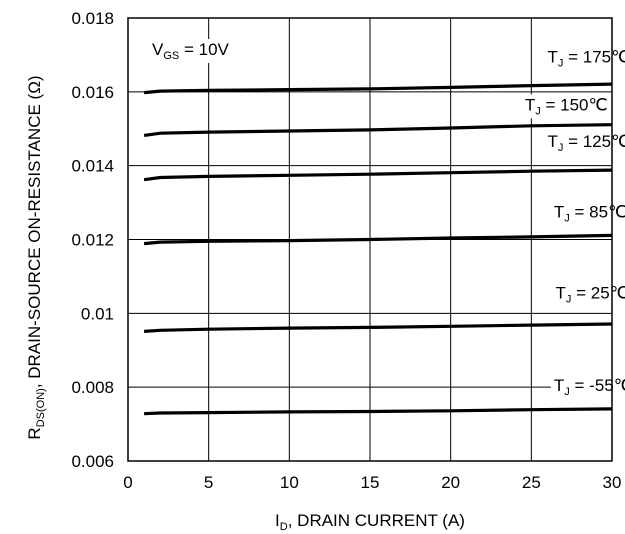  Describe the element at coordinates (574, 104) in the screenshot. I see `series-label-rest: = 150℃` at that location.